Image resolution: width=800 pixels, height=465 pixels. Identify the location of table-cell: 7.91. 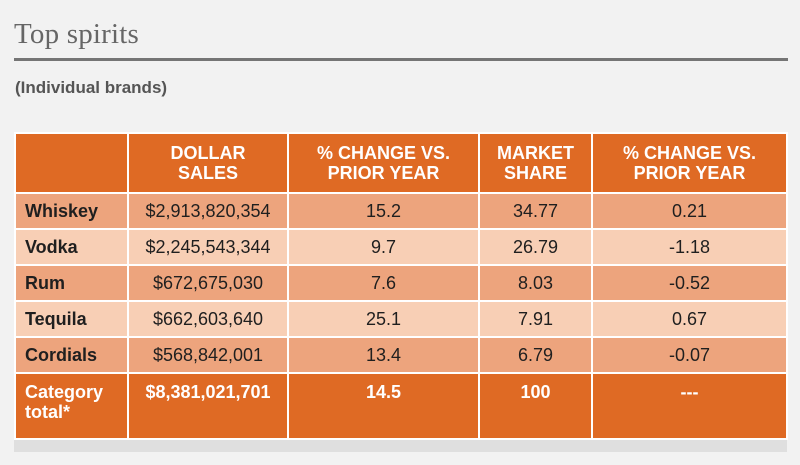
(535, 319).